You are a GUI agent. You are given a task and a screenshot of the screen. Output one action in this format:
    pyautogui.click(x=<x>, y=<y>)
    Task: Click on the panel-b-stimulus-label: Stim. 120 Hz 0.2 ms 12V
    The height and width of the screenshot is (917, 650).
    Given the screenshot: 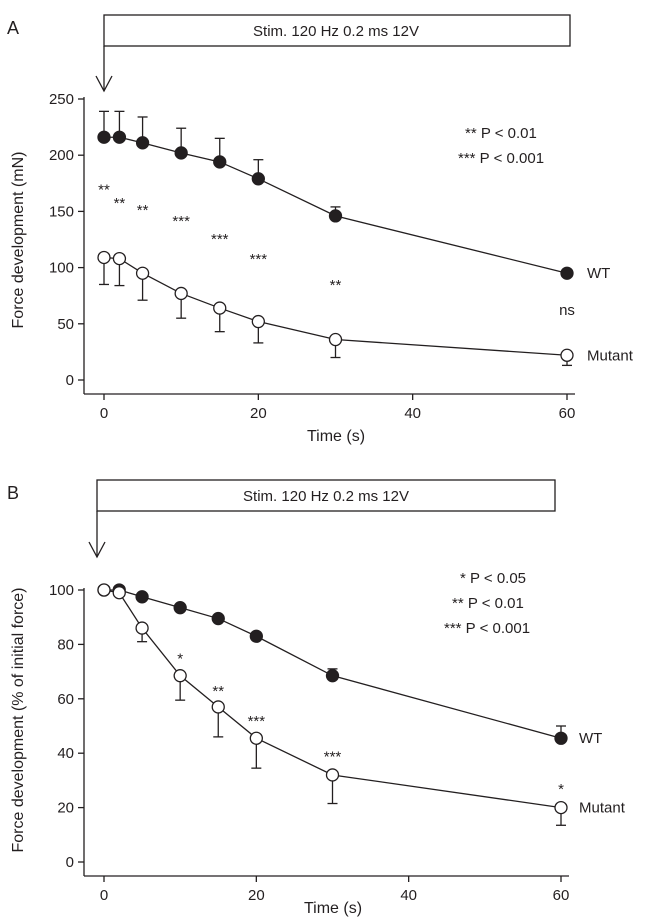 What is the action you would take?
    pyautogui.click(x=326, y=496)
    